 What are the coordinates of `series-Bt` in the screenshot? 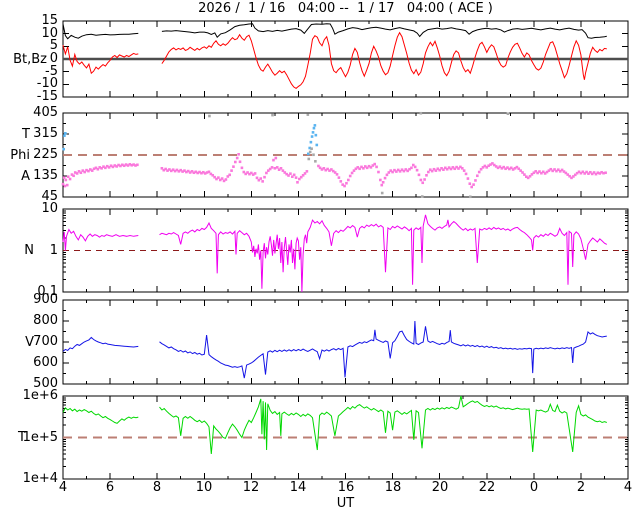 It's located at (100, 31).